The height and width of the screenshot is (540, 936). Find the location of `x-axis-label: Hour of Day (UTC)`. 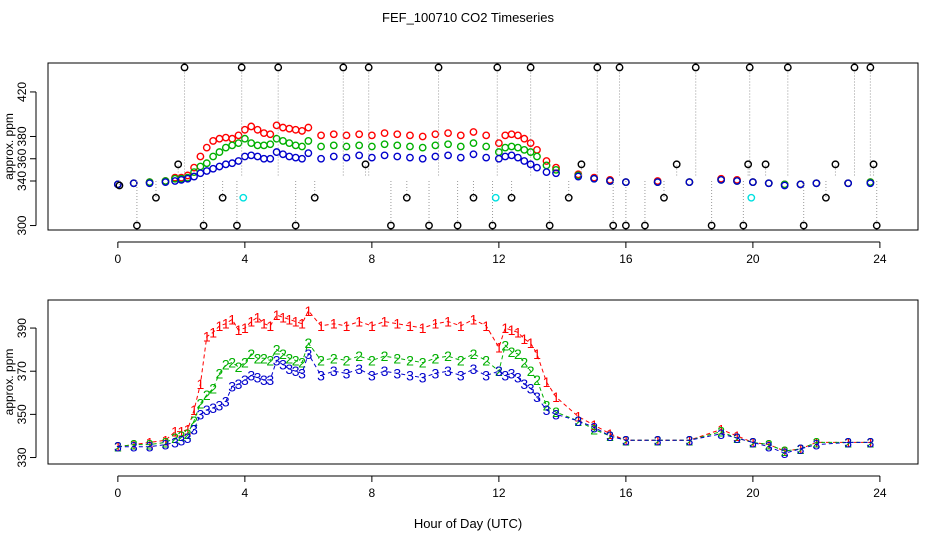

x-axis-label: Hour of Day (UTC) is located at coordinates (468, 523).